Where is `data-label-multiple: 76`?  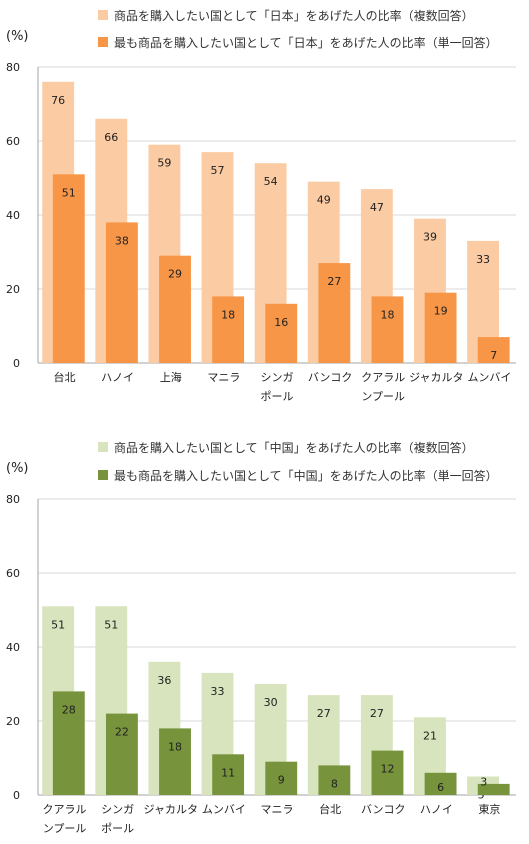
data-label-multiple: 76 is located at coordinates (58, 100).